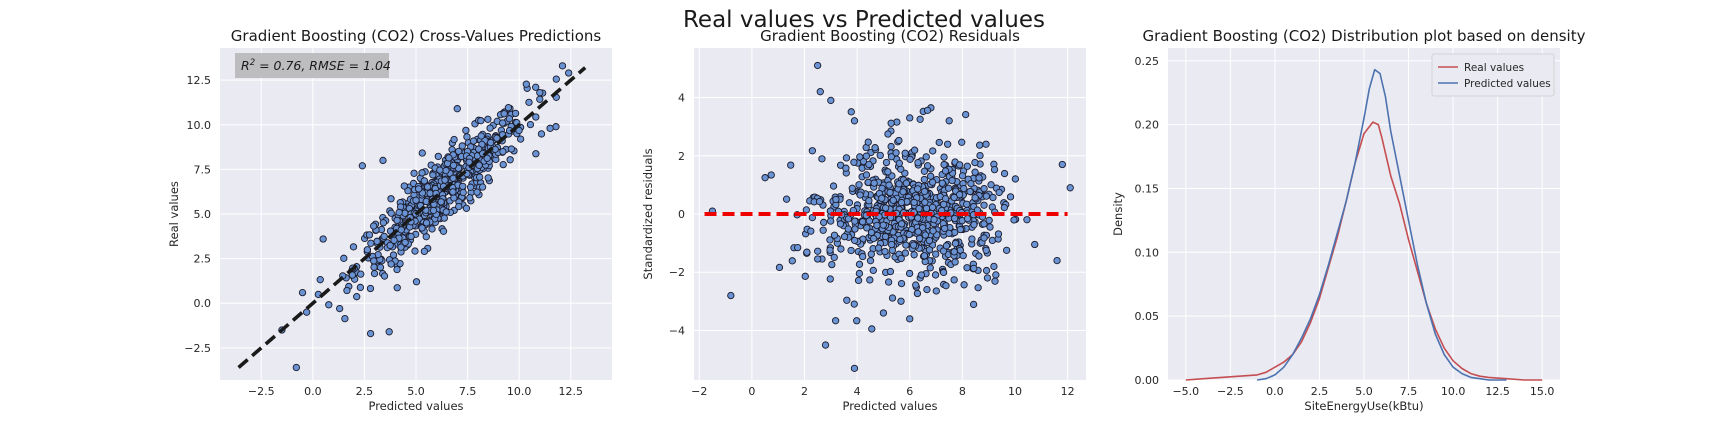  Describe the element at coordinates (1147, 188) in the screenshot. I see `y-tick-label: 0.15` at that location.